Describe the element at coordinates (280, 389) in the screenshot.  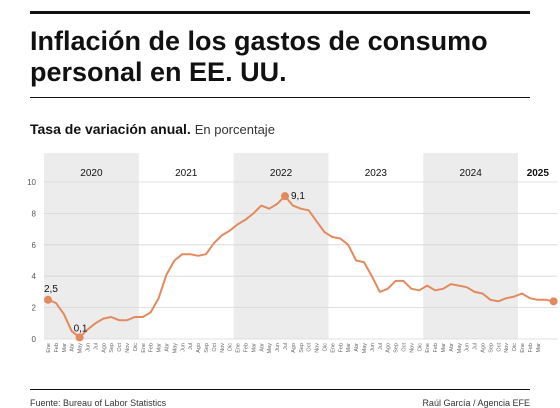
I see `footer-rule` at that location.